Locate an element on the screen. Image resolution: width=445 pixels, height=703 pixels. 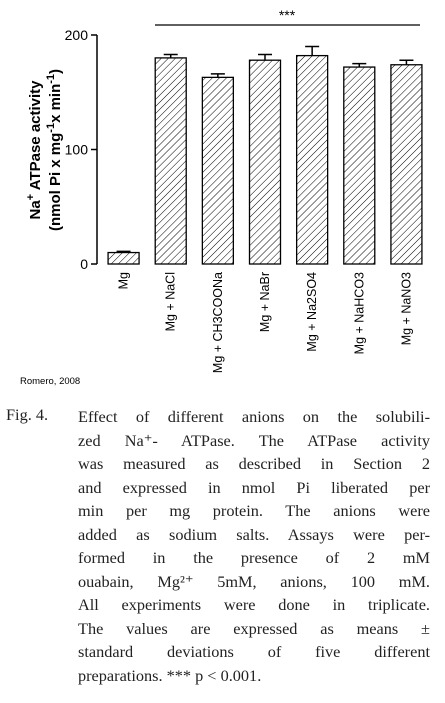
figure-label: Fig. 4. is located at coordinates (27, 414).